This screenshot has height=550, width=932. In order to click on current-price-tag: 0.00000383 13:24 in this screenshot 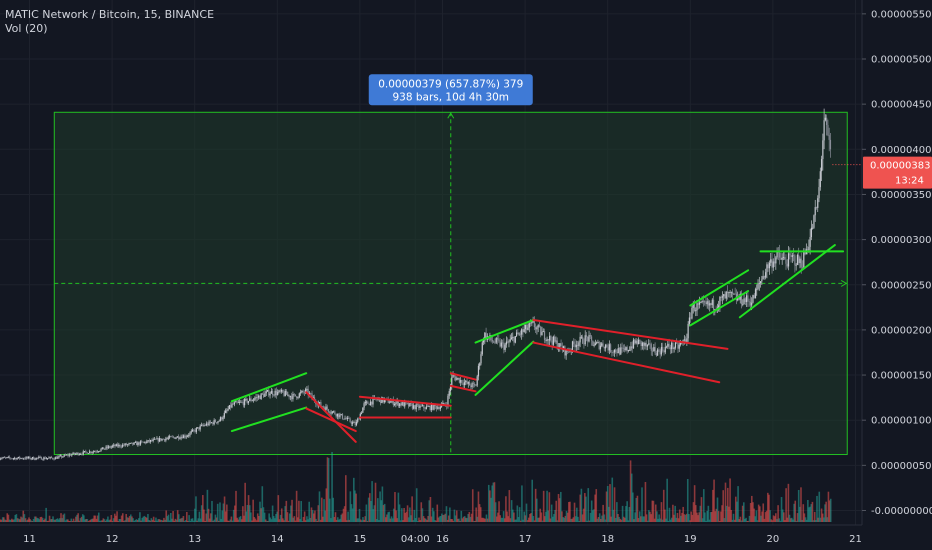, I will do `click(897, 172)`.